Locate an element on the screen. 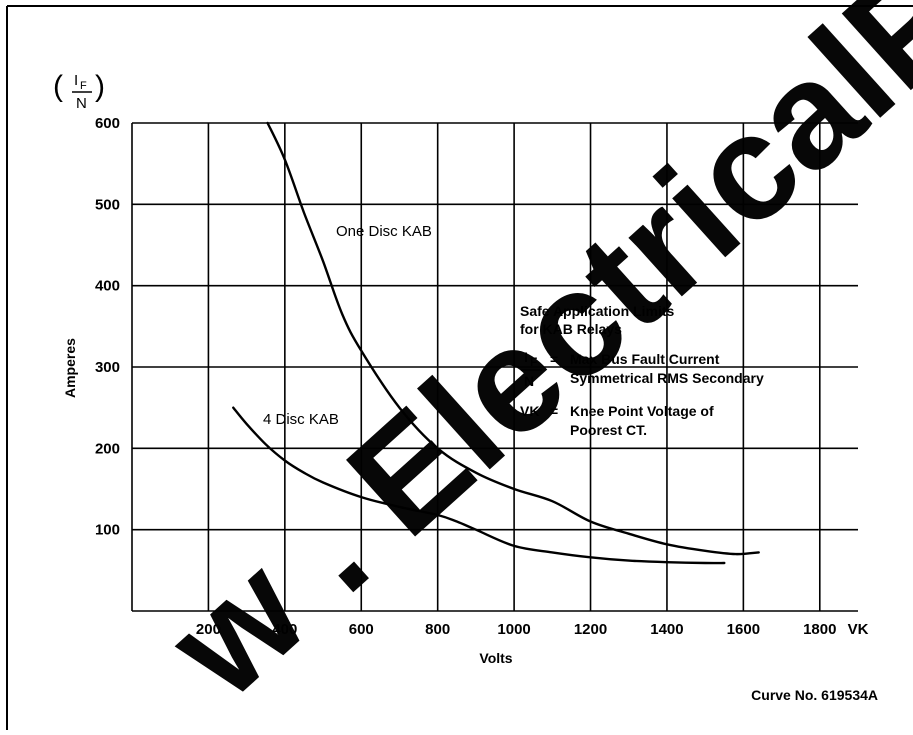  y-tick-label: 100 is located at coordinates (107, 530).